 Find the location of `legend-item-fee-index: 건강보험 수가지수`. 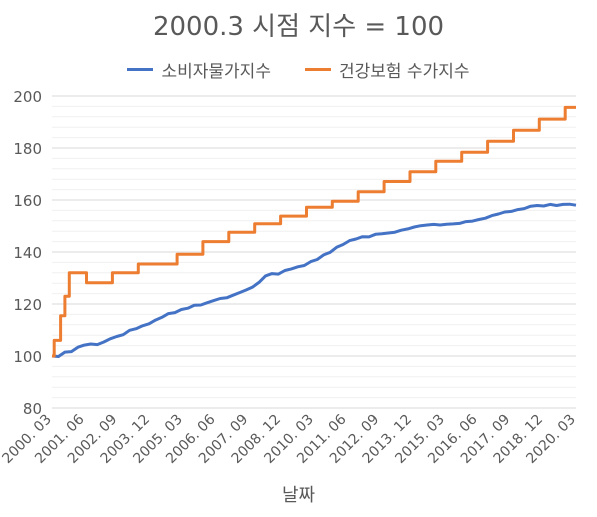

legend-item-fee-index: 건강보험 수가지수 is located at coordinates (387, 69).